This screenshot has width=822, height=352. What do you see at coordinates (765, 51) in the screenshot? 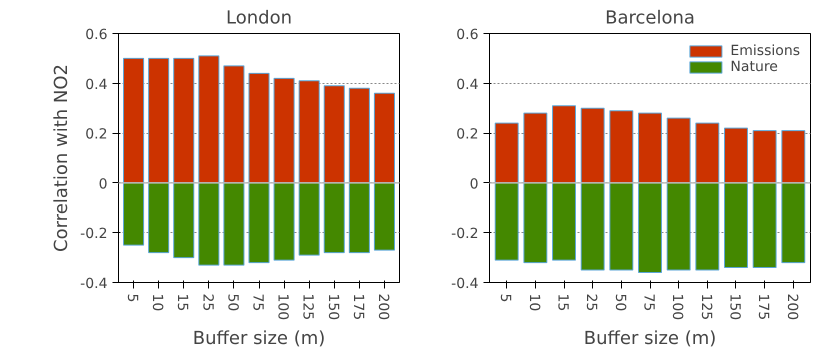
I see `legend-label: Emissions` at bounding box center [765, 51].